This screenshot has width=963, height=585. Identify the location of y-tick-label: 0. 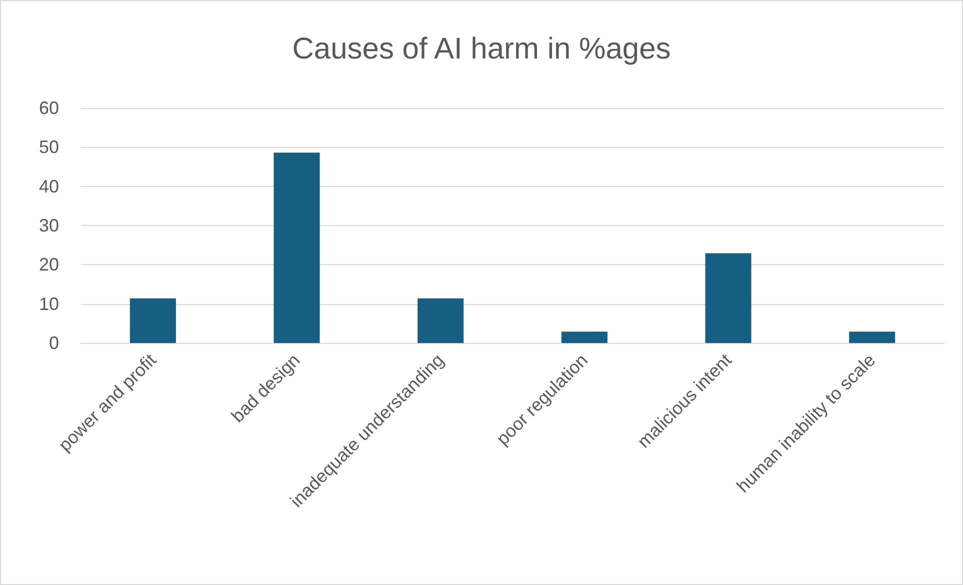
(53, 343).